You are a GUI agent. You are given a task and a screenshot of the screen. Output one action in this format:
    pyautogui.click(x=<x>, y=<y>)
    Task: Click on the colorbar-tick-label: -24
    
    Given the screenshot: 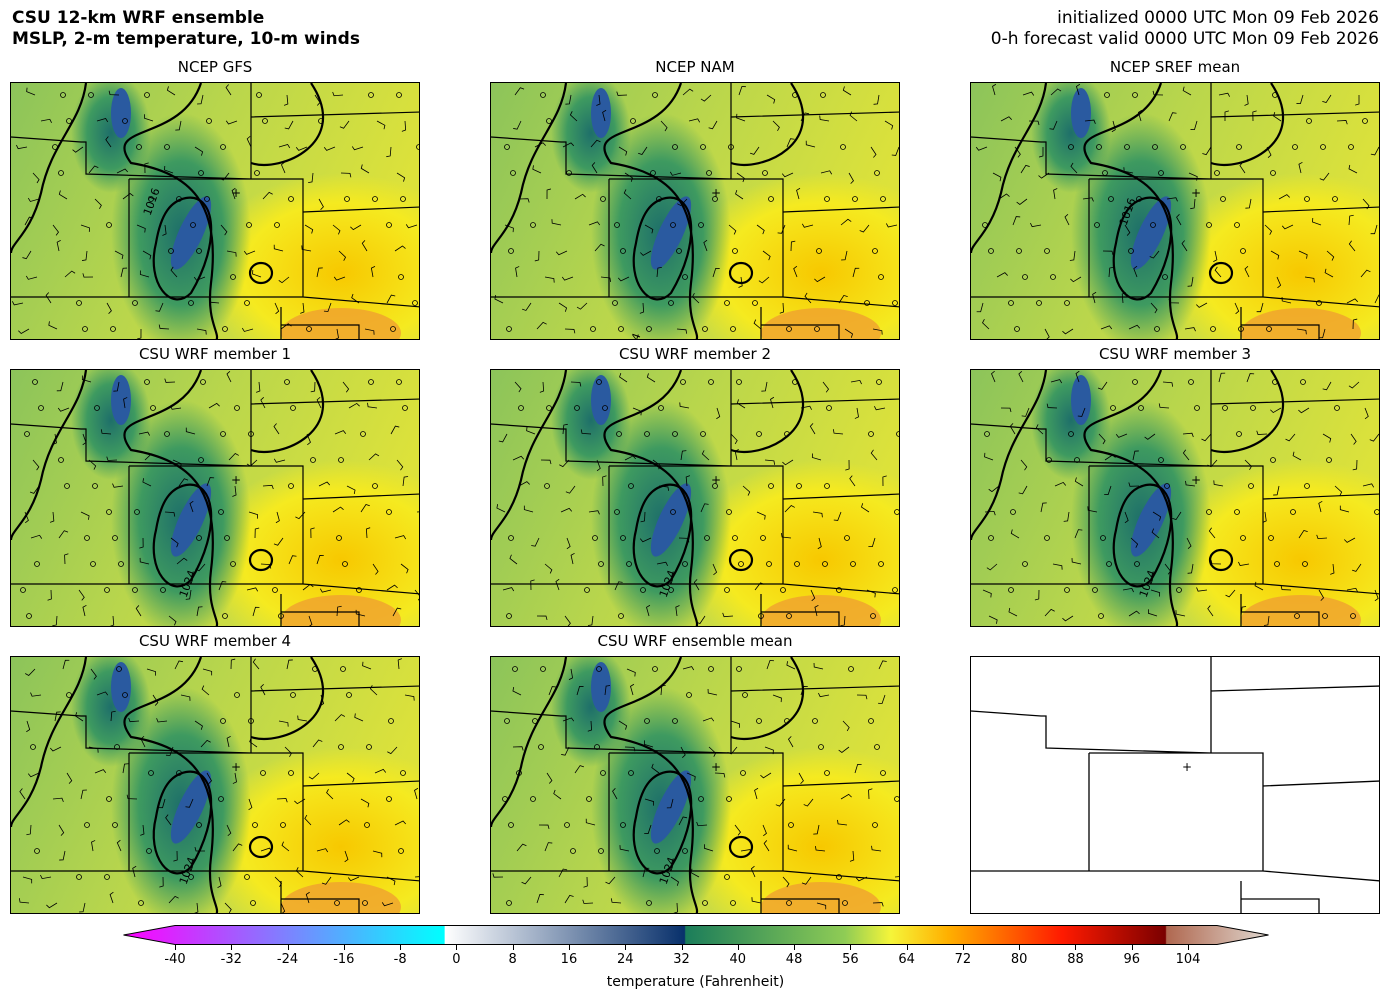 What is the action you would take?
    pyautogui.click(x=287, y=959)
    